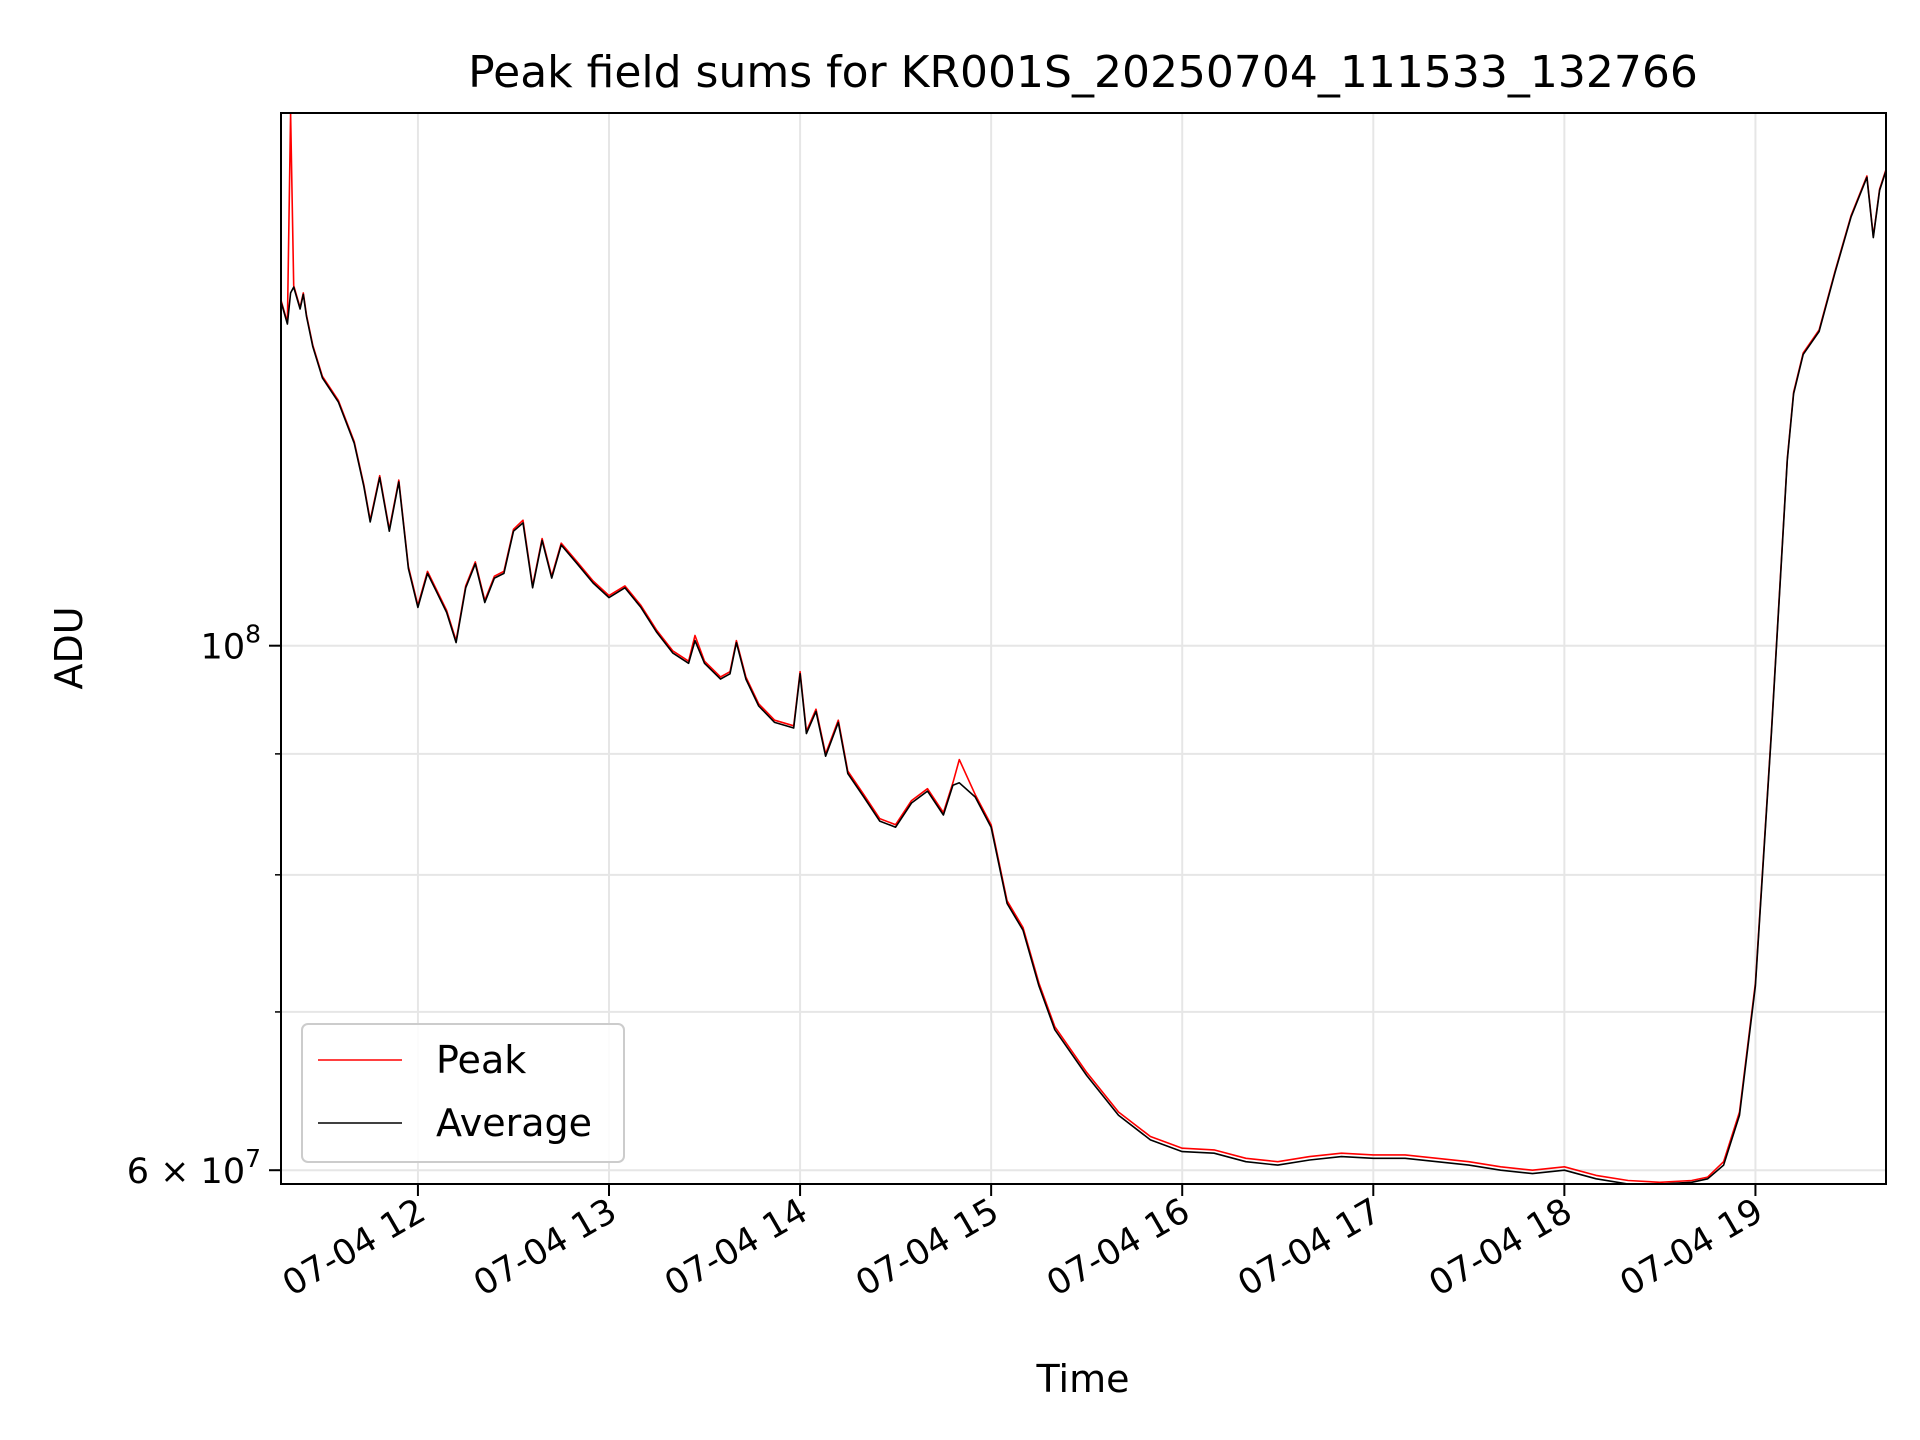  I want to click on y-tick-label: 108, so click(231, 644).